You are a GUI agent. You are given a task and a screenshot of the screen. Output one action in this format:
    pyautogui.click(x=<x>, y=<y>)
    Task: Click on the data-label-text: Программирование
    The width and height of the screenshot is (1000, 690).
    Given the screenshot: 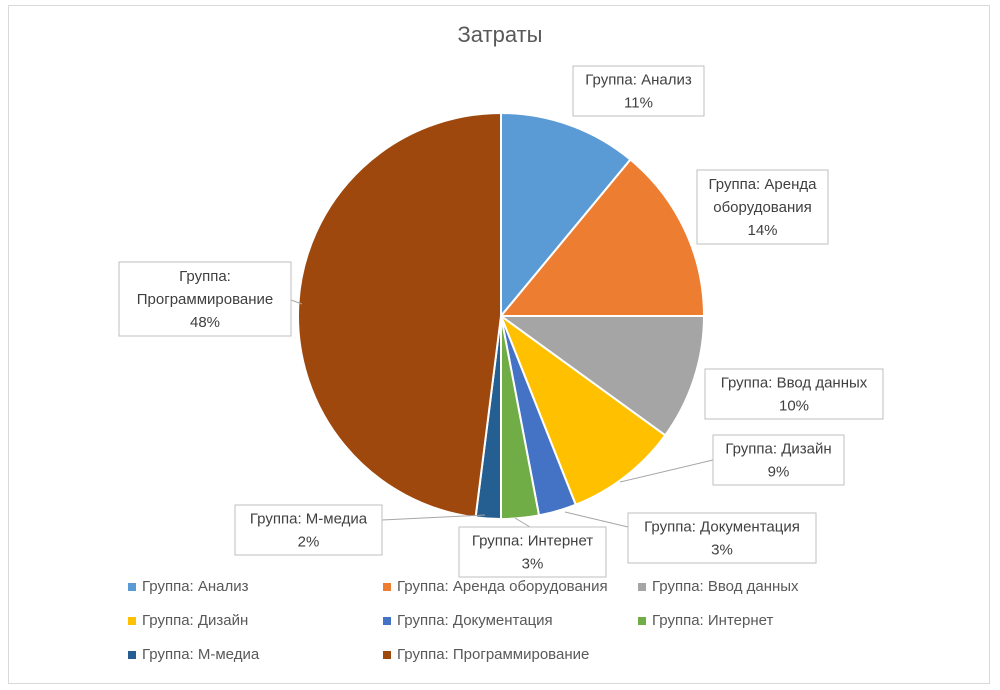 What is the action you would take?
    pyautogui.click(x=205, y=299)
    